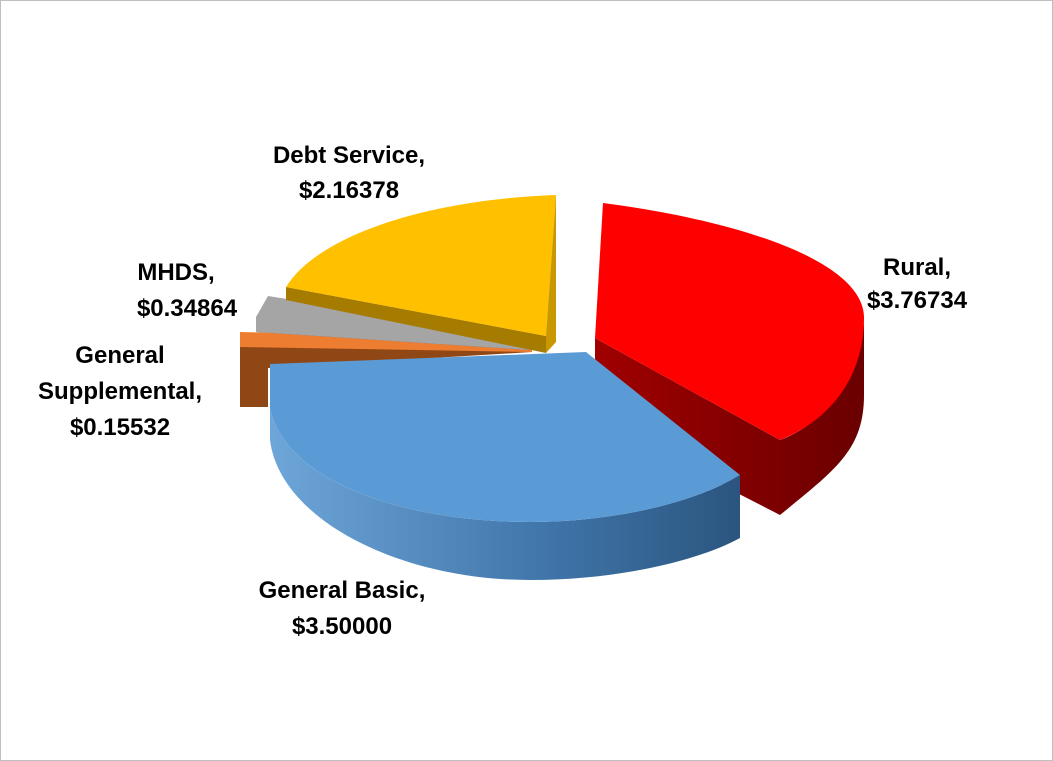  Describe the element at coordinates (349, 190) in the screenshot. I see `label-debt-service-value: $2.16378` at that location.